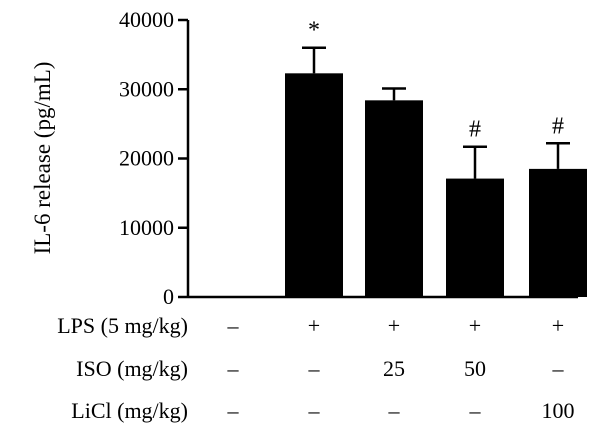 This screenshot has height=430, width=600. What do you see at coordinates (394, 368) in the screenshot?
I see `condition-cell: 25` at bounding box center [394, 368].